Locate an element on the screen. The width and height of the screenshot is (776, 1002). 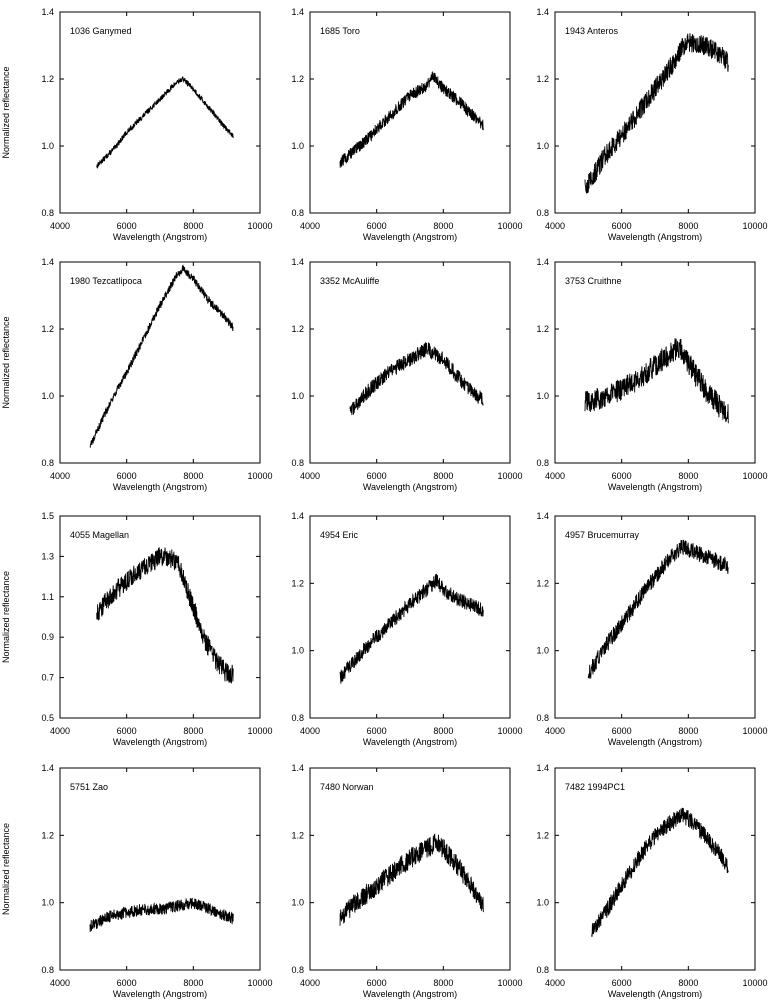
panel-title: 1685 Toro is located at coordinates (340, 31).